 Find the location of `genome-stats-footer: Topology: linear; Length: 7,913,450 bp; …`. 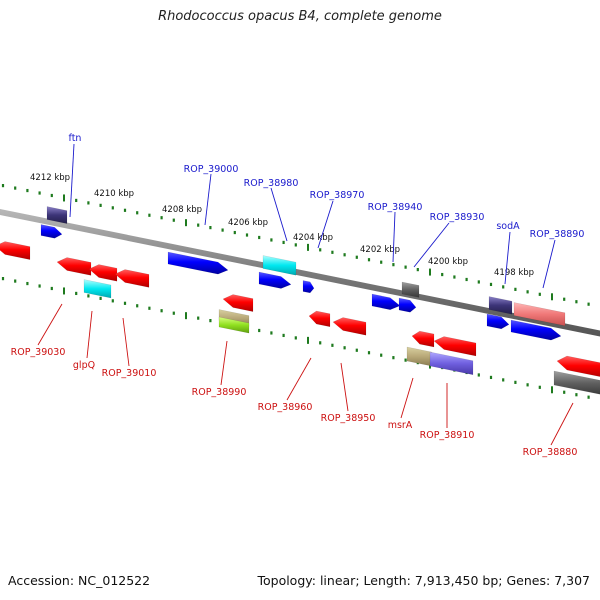

genome-stats-footer: Topology: linear; Length: 7,913,450 bp; … is located at coordinates (423, 580).